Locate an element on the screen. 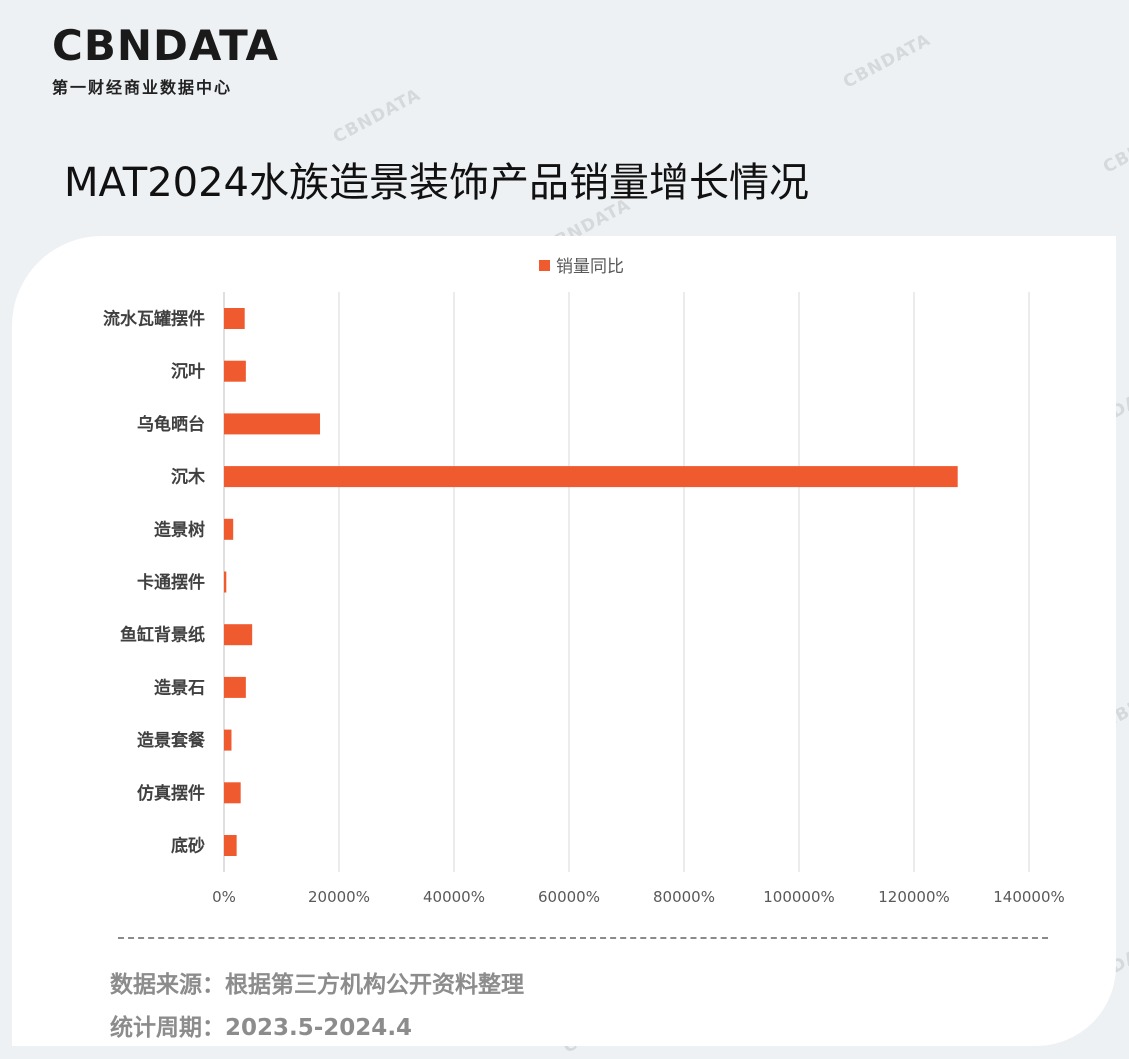 The width and height of the screenshot is (1129, 1059). category-label: 仿真摆件 is located at coordinates (171, 793).